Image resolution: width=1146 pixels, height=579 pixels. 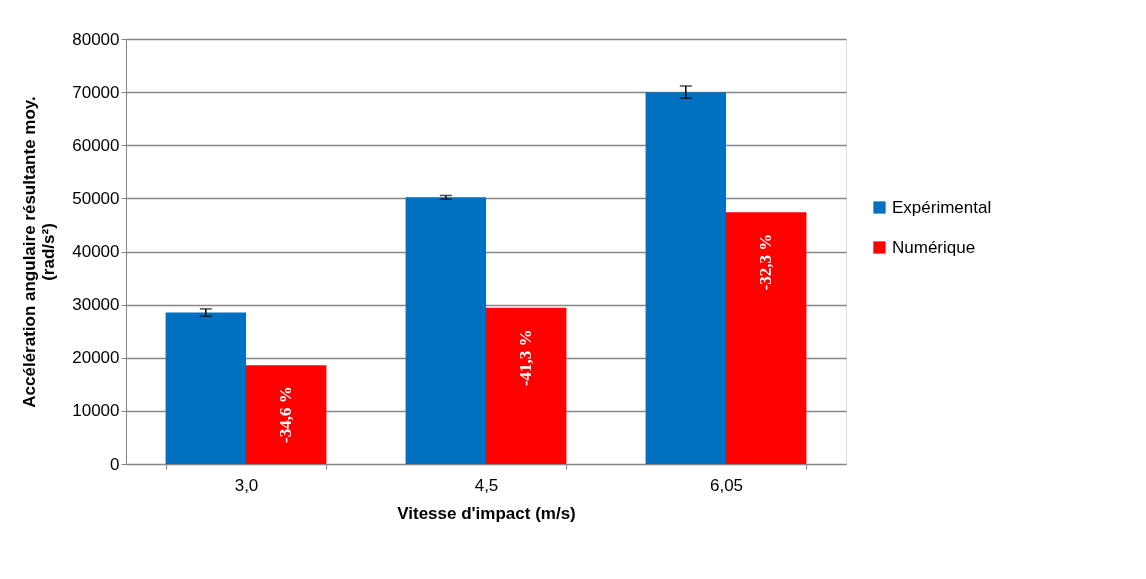 I want to click on y-tick-label: 0, so click(x=115, y=464).